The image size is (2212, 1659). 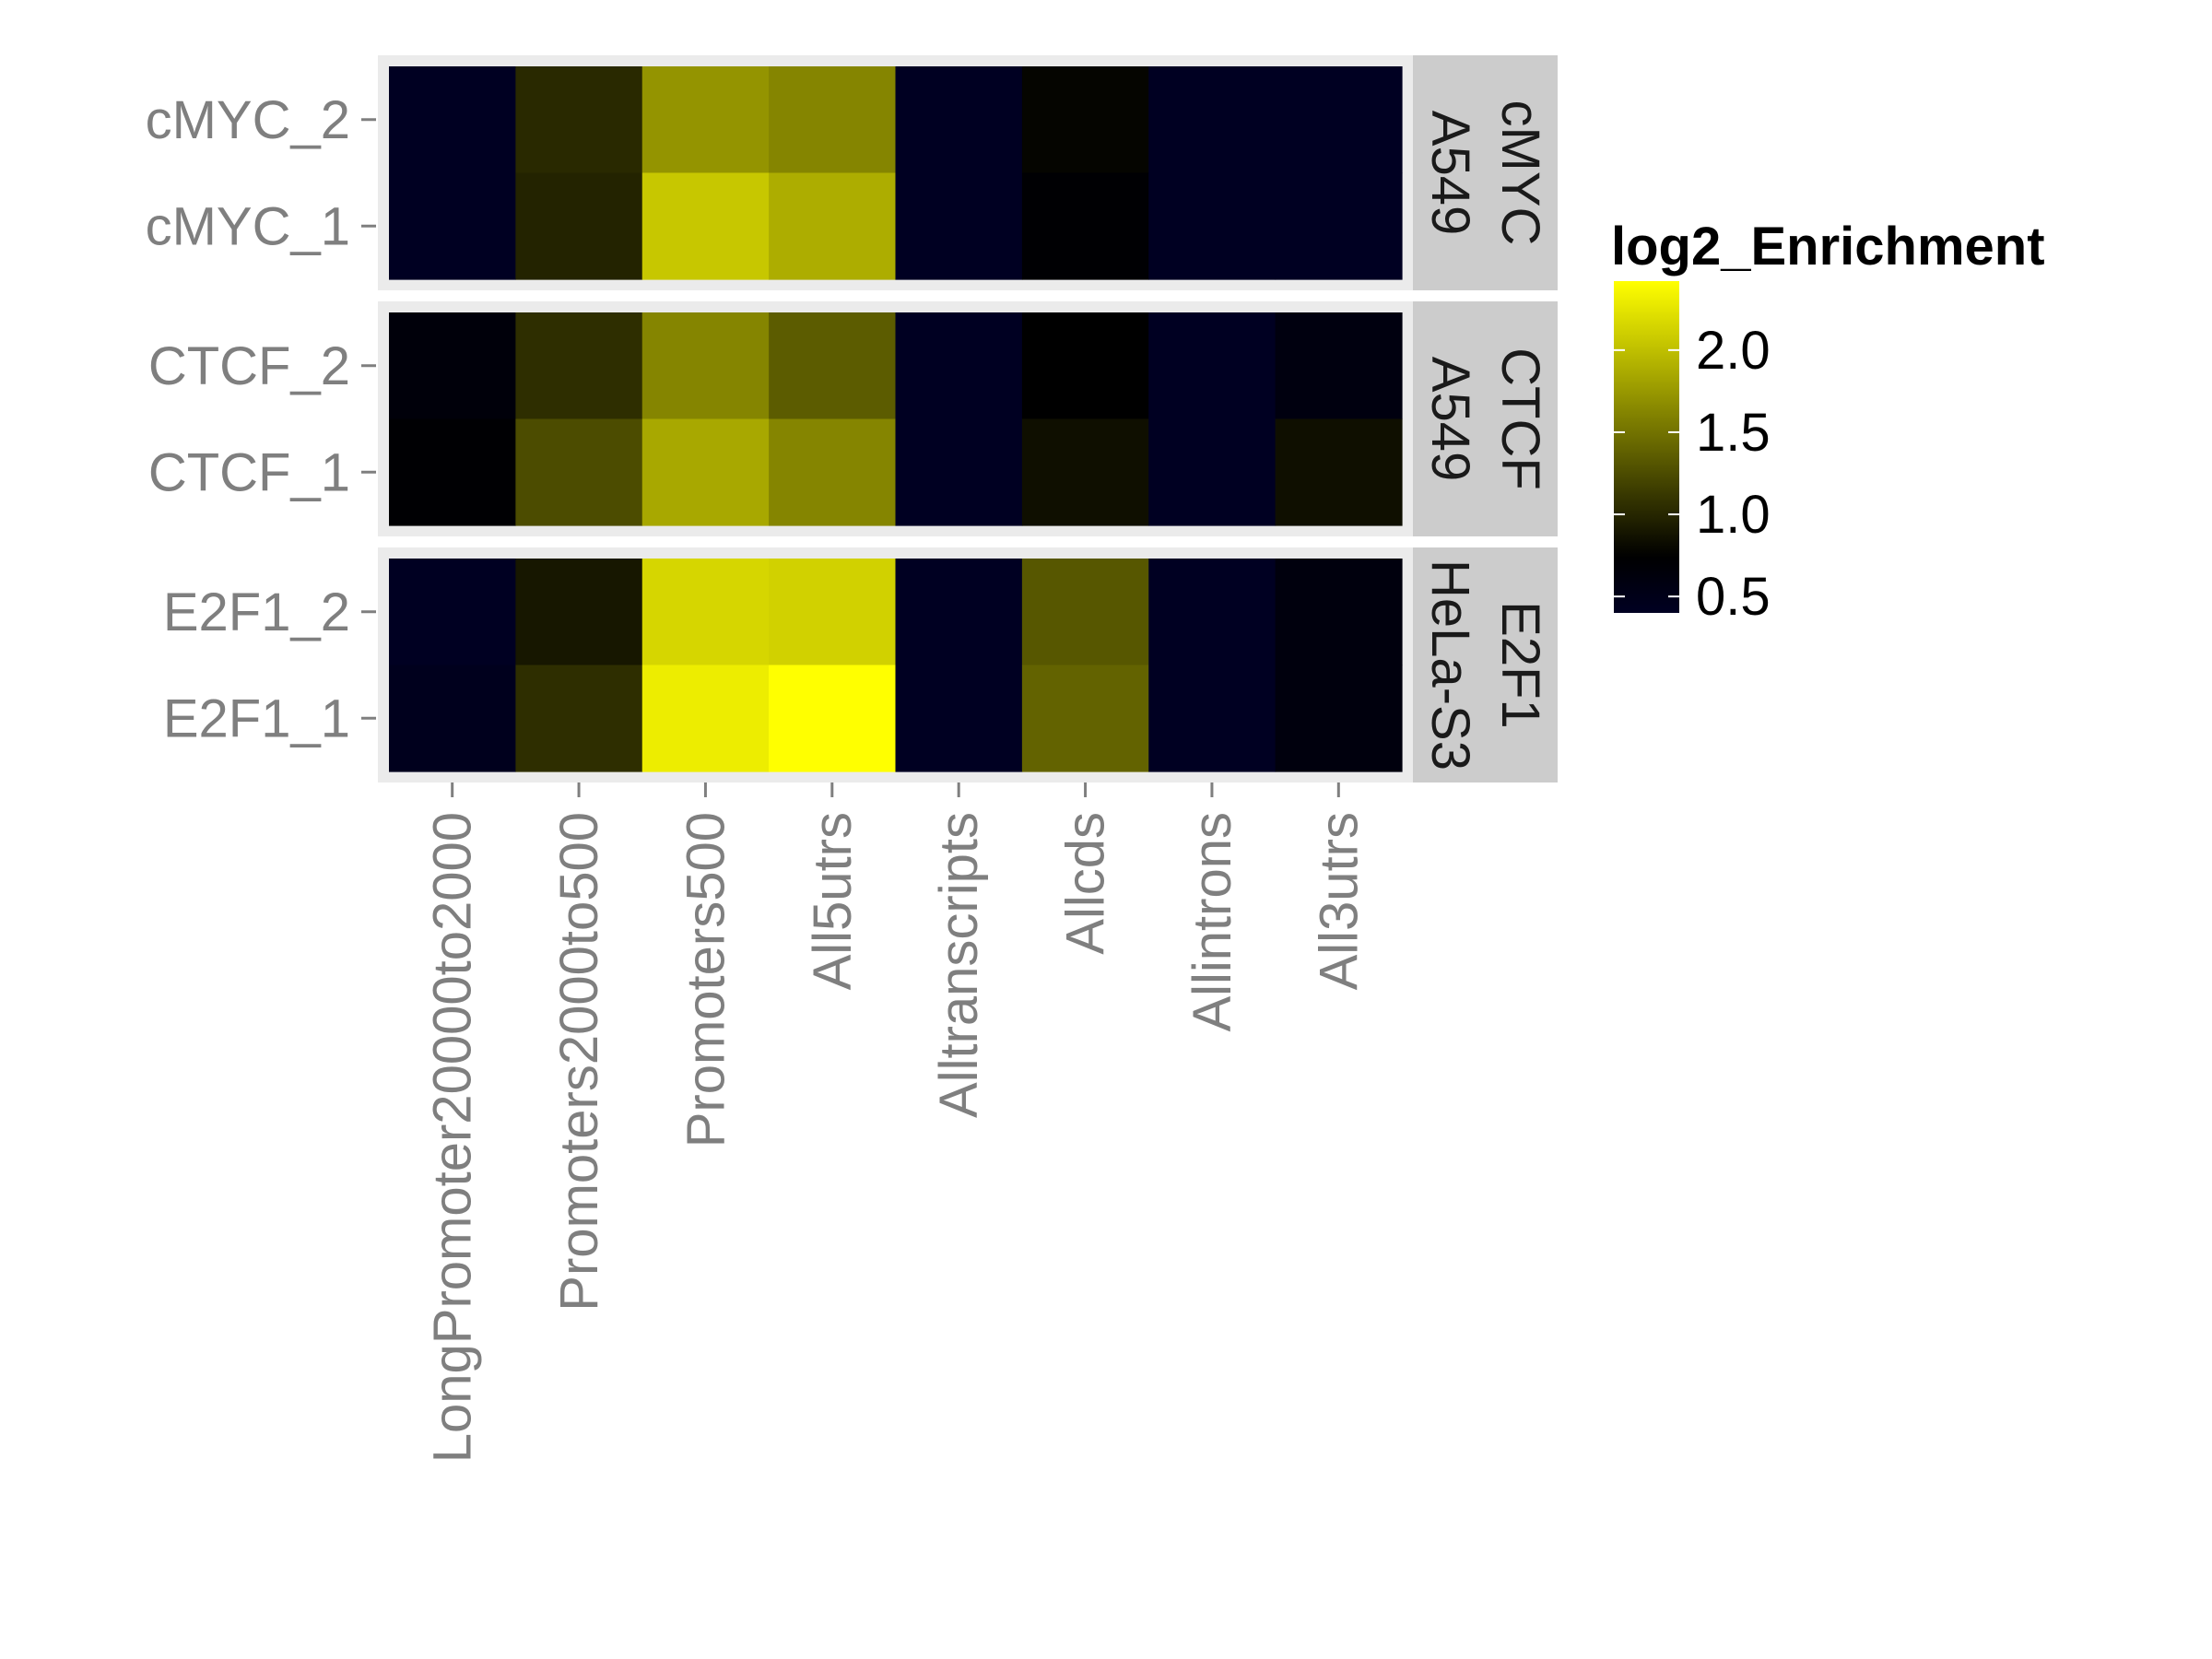 I want to click on y-tick-label: cMYC_1, so click(x=248, y=226).